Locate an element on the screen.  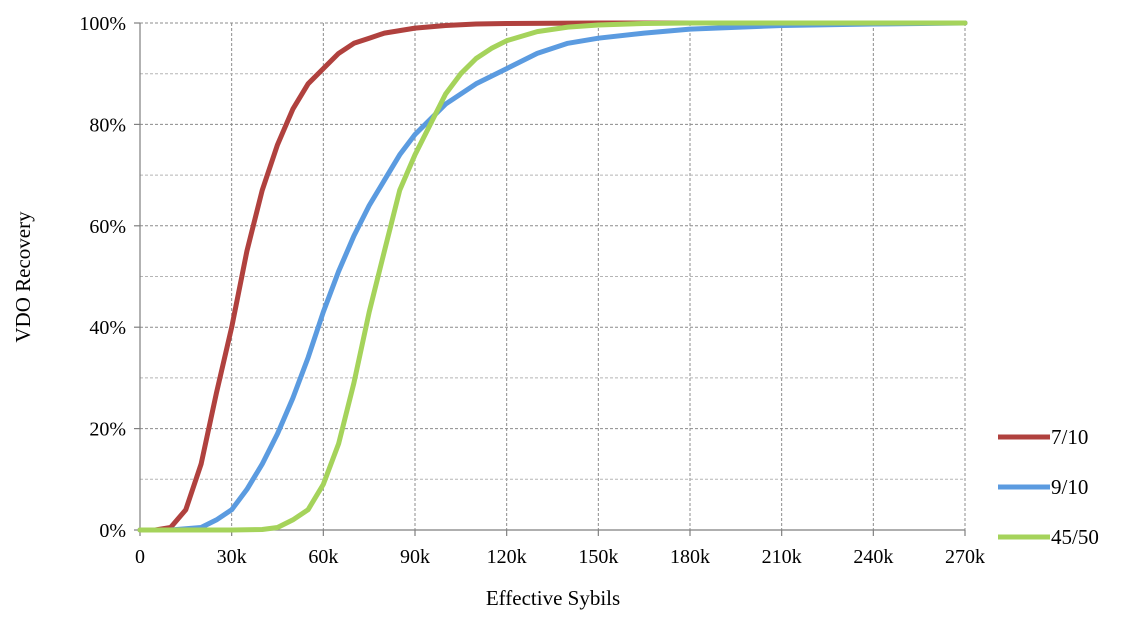
y-tick-label: 0% is located at coordinates (112, 531).